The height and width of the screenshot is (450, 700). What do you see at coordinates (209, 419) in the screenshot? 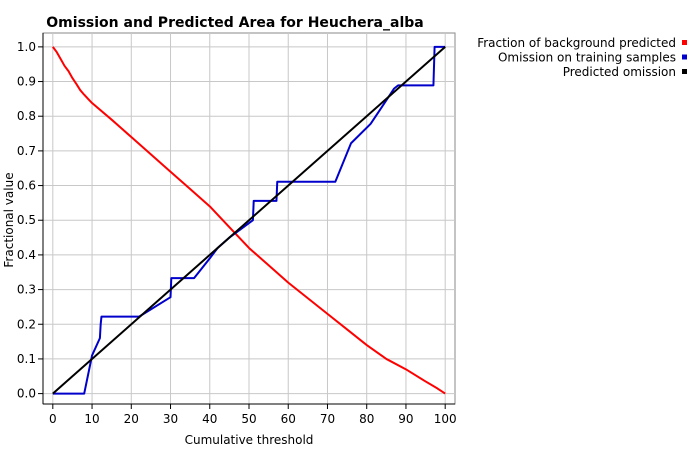
I see `x-tick-label: 40` at bounding box center [209, 419].